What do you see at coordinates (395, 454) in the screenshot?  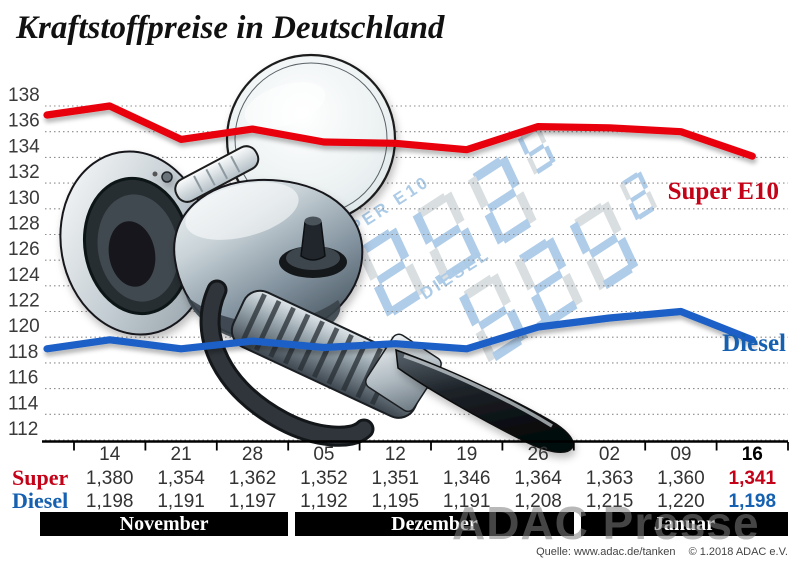 I see `date-cell: 12` at bounding box center [395, 454].